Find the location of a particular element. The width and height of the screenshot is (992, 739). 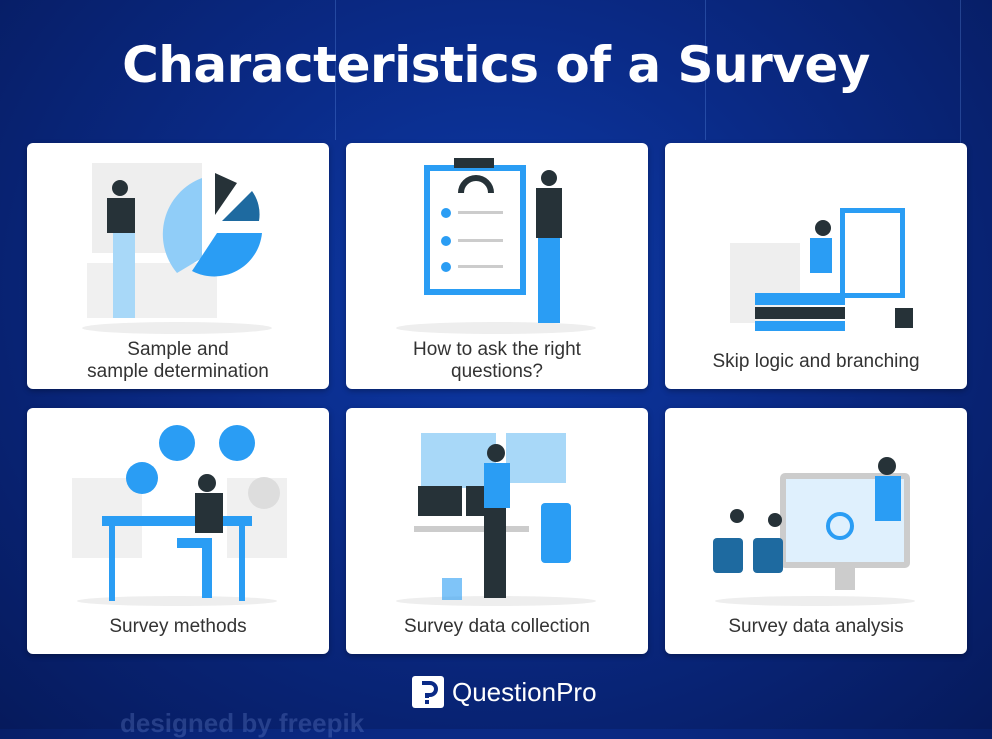

card-label: Skip logic and branching is located at coordinates (816, 361).